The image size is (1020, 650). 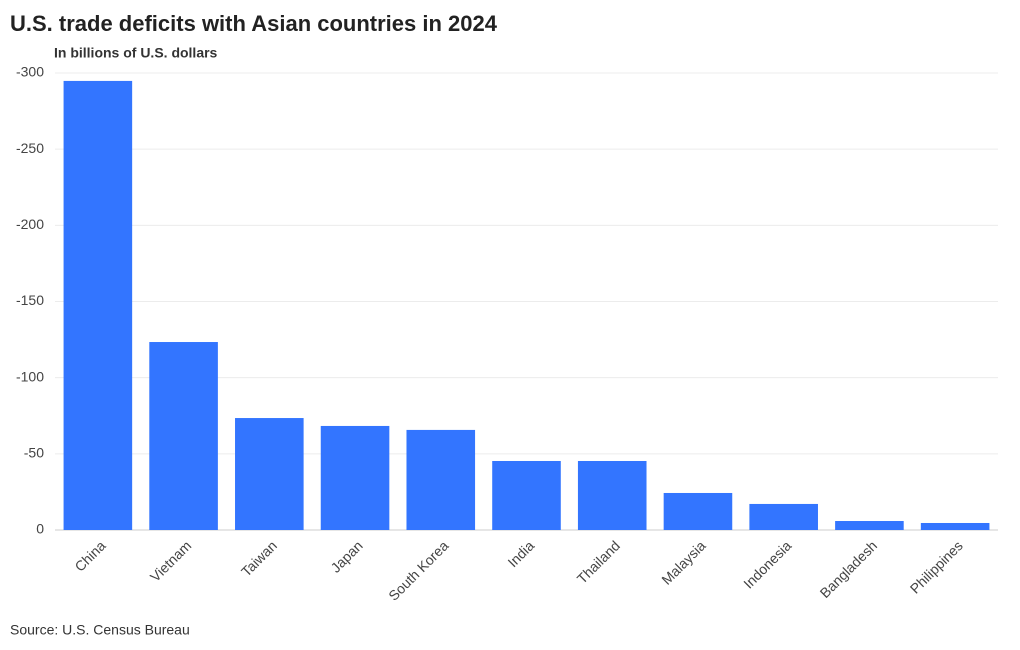 I want to click on y-tick-label: -300, so click(x=30, y=72).